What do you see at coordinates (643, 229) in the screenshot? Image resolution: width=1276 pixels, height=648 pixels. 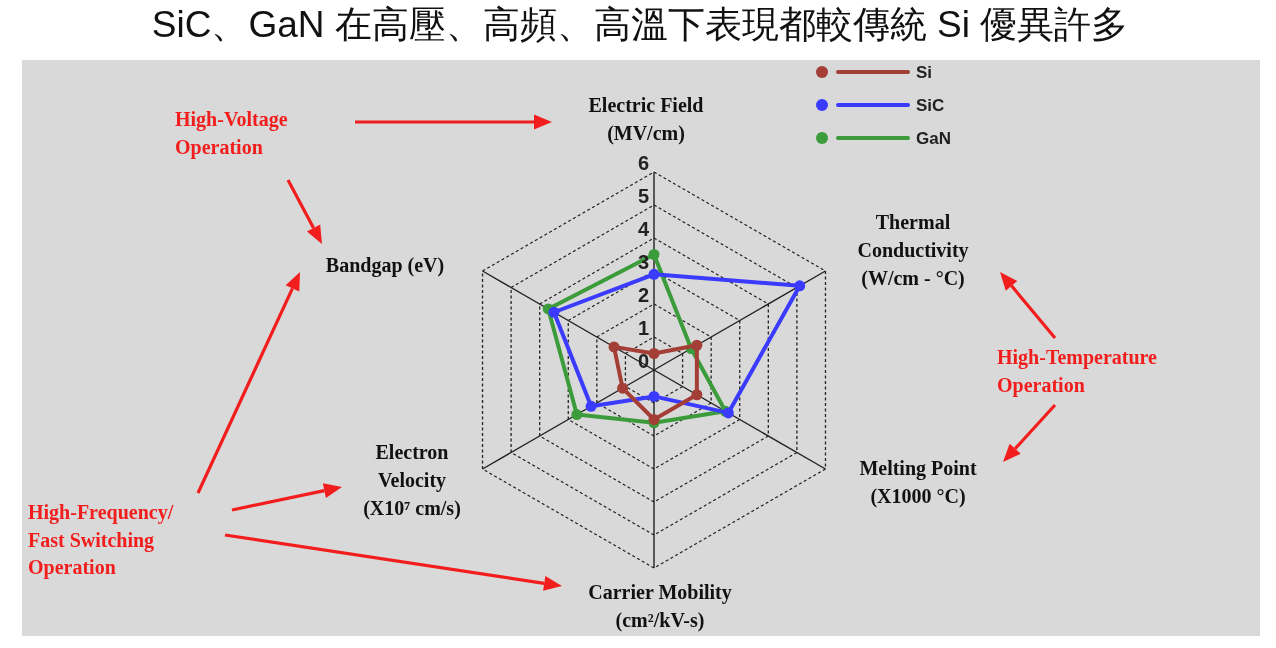 I see `y-tick-label: 4` at bounding box center [643, 229].